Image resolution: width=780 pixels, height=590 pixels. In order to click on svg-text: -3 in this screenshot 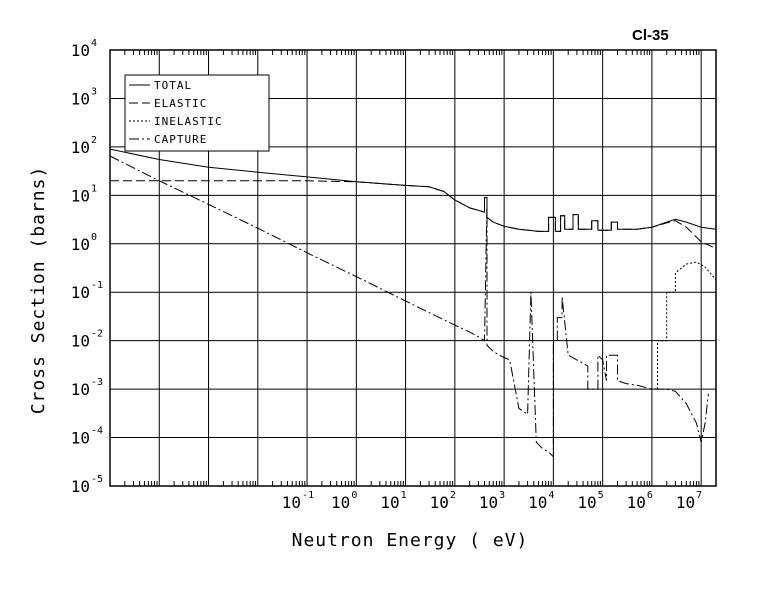, I will do `click(97, 382)`.